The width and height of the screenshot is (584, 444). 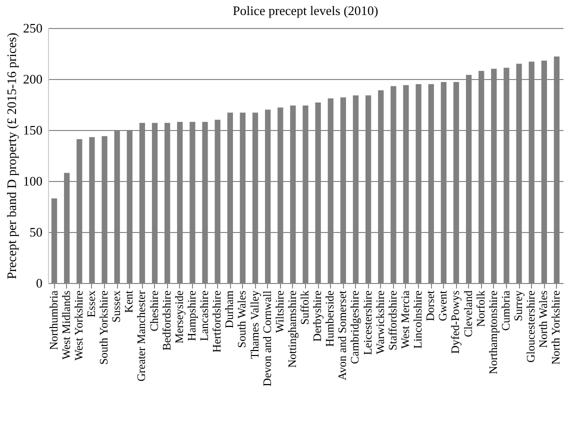 What do you see at coordinates (356, 327) in the screenshot?
I see `x-tick-label: Cambridgeshire` at bounding box center [356, 327].